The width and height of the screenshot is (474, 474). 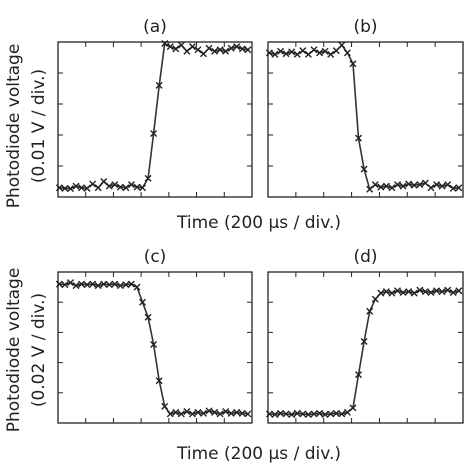 What do you see at coordinates (258, 454) in the screenshot?
I see `bottom-xlabel: Time (200 μs / div.)` at bounding box center [258, 454].